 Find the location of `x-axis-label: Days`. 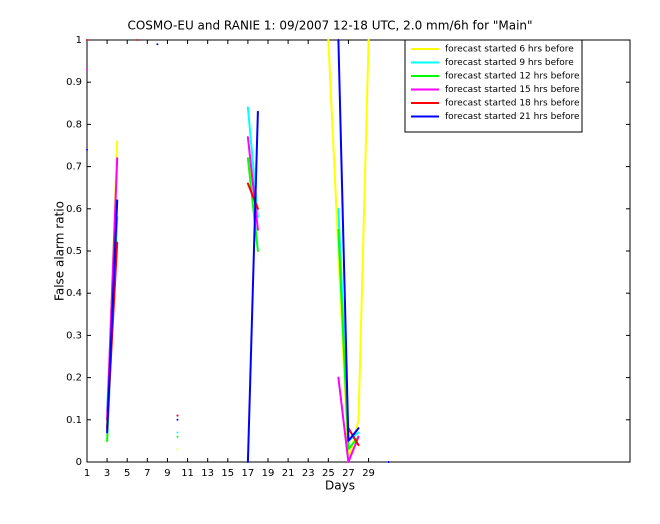

x-axis-label: Days is located at coordinates (340, 486).